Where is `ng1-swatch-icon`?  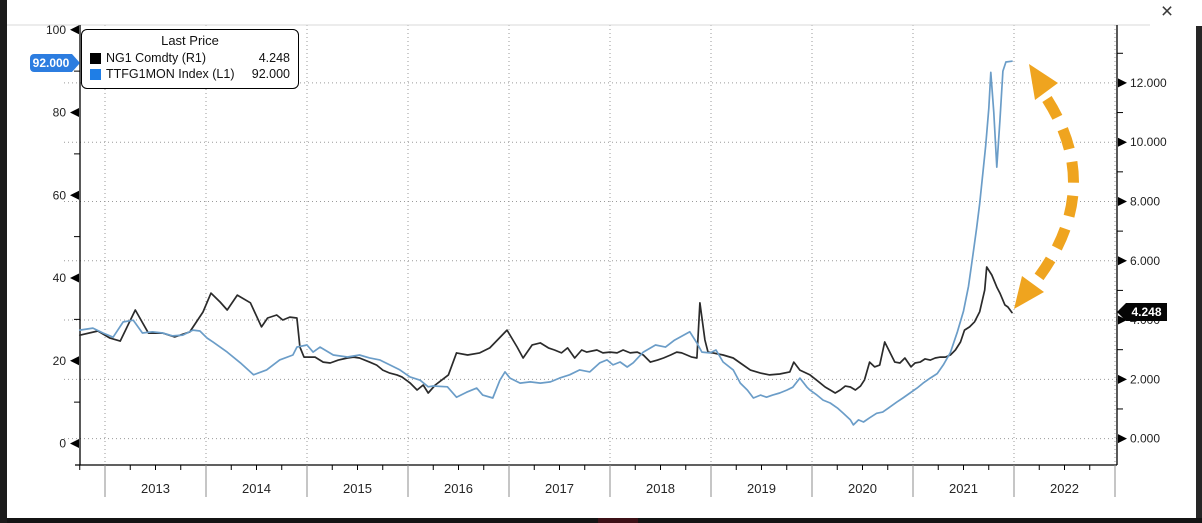
ng1-swatch-icon is located at coordinates (95, 58).